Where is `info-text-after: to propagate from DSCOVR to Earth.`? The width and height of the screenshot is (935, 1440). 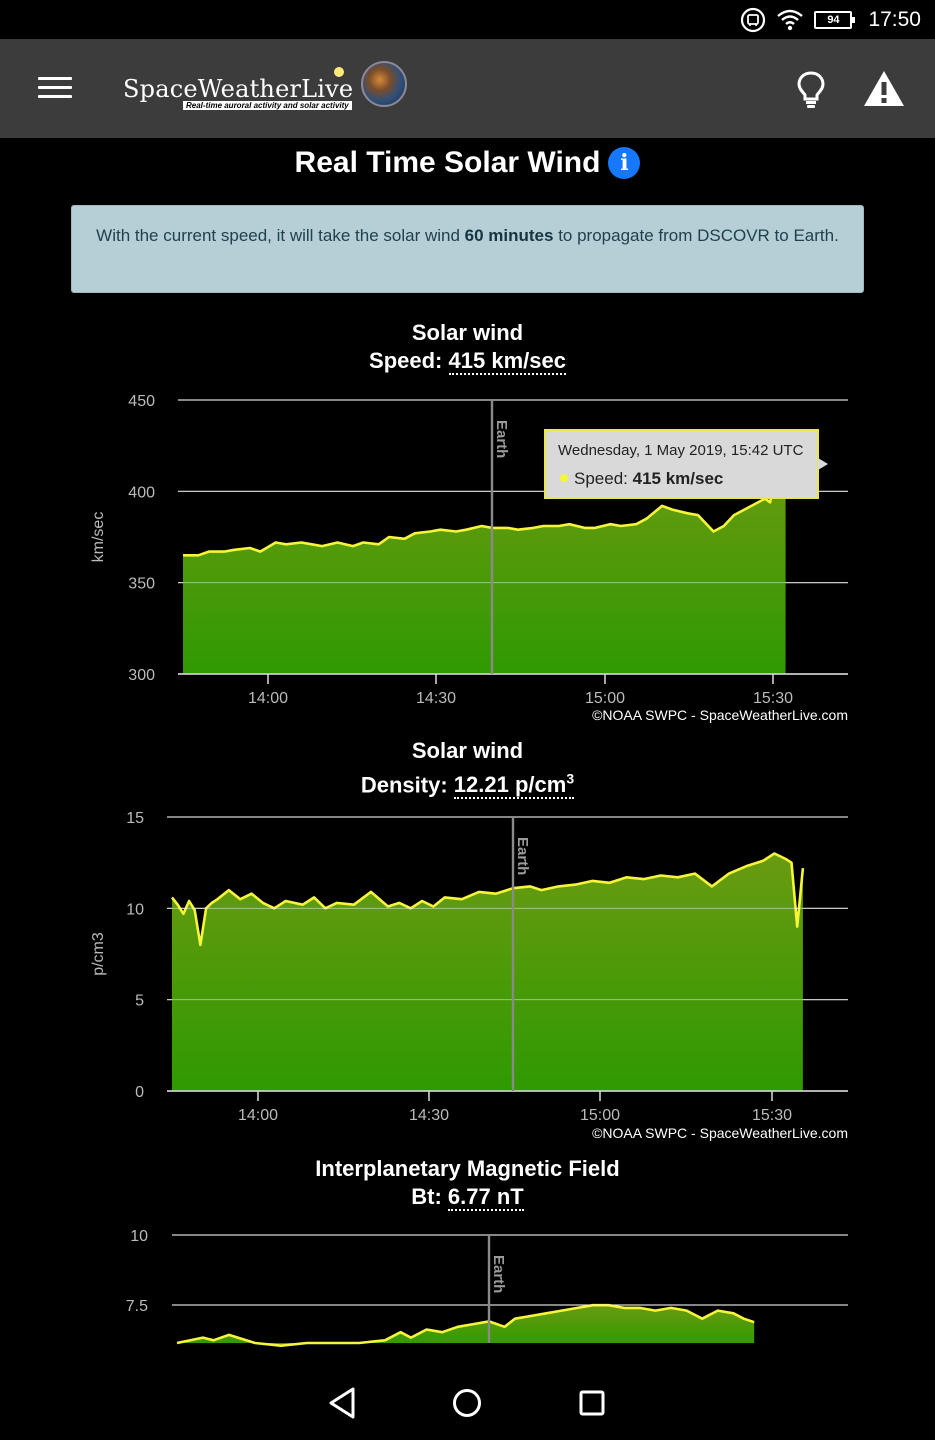
info-text-after: to propagate from DSCOVR to Earth. is located at coordinates (696, 235).